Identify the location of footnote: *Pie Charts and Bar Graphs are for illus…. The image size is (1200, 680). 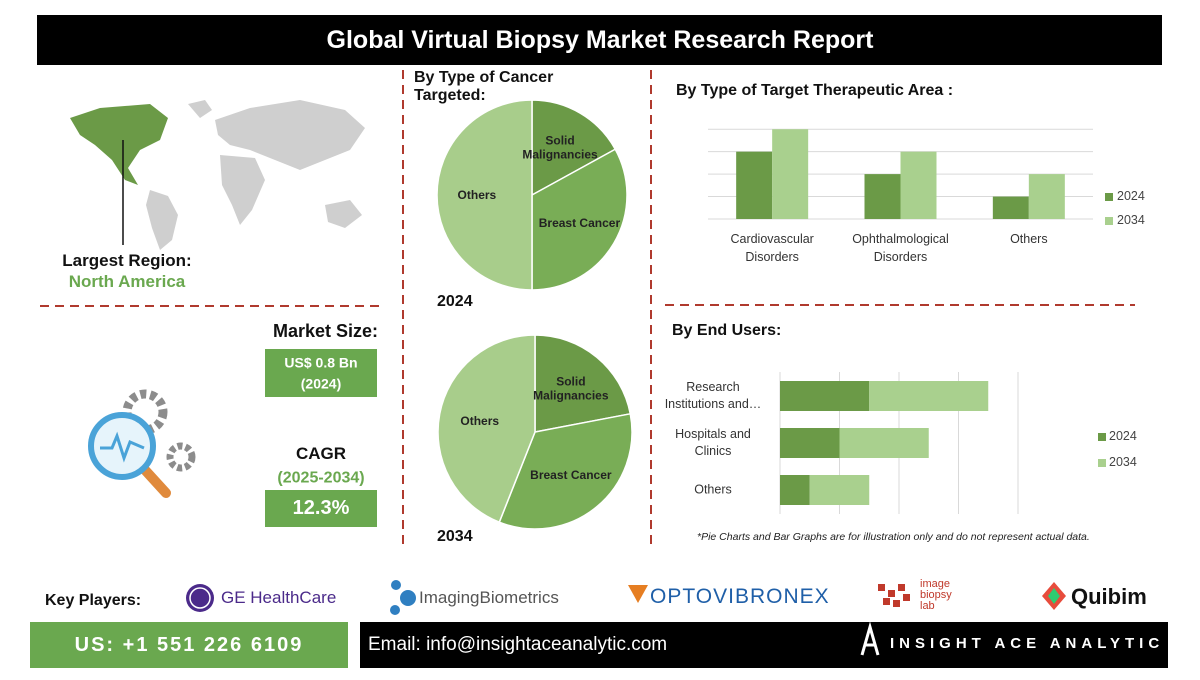
(893, 537).